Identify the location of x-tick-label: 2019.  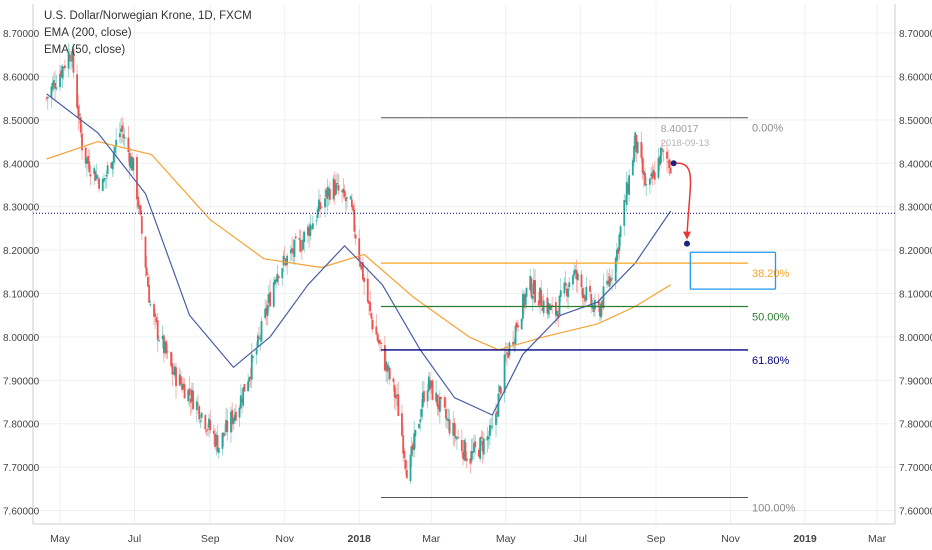
(805, 539).